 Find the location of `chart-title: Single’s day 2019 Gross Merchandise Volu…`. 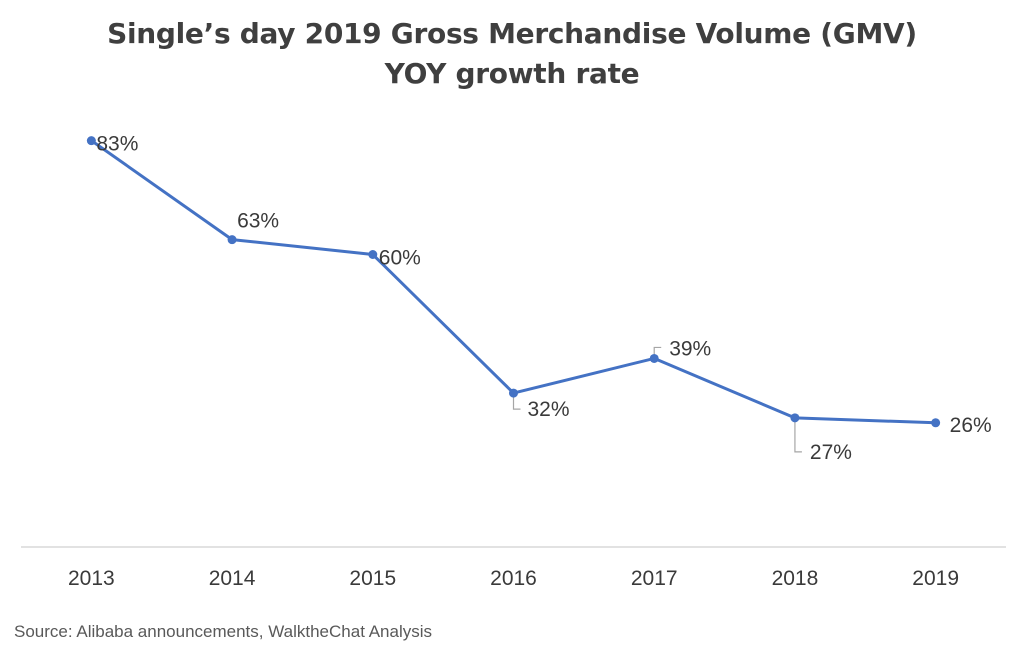

chart-title: Single’s day 2019 Gross Merchandise Volu… is located at coordinates (512, 54).